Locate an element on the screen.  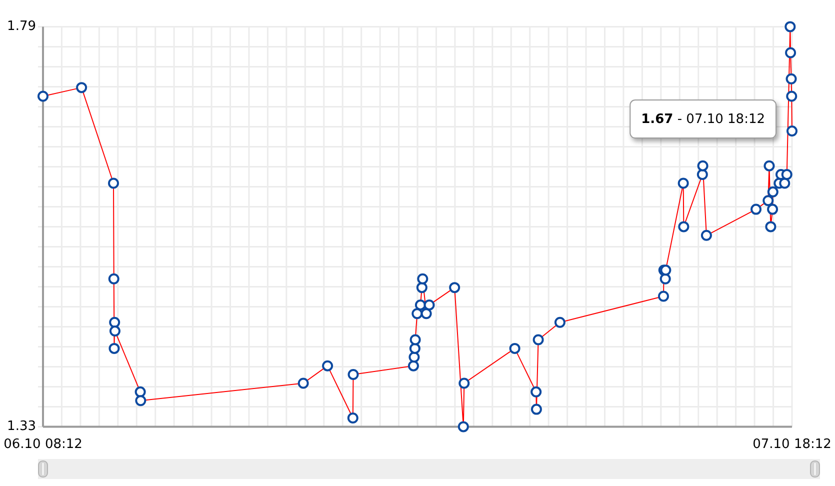
y-tick-label: 1.79 is located at coordinates (21, 26).